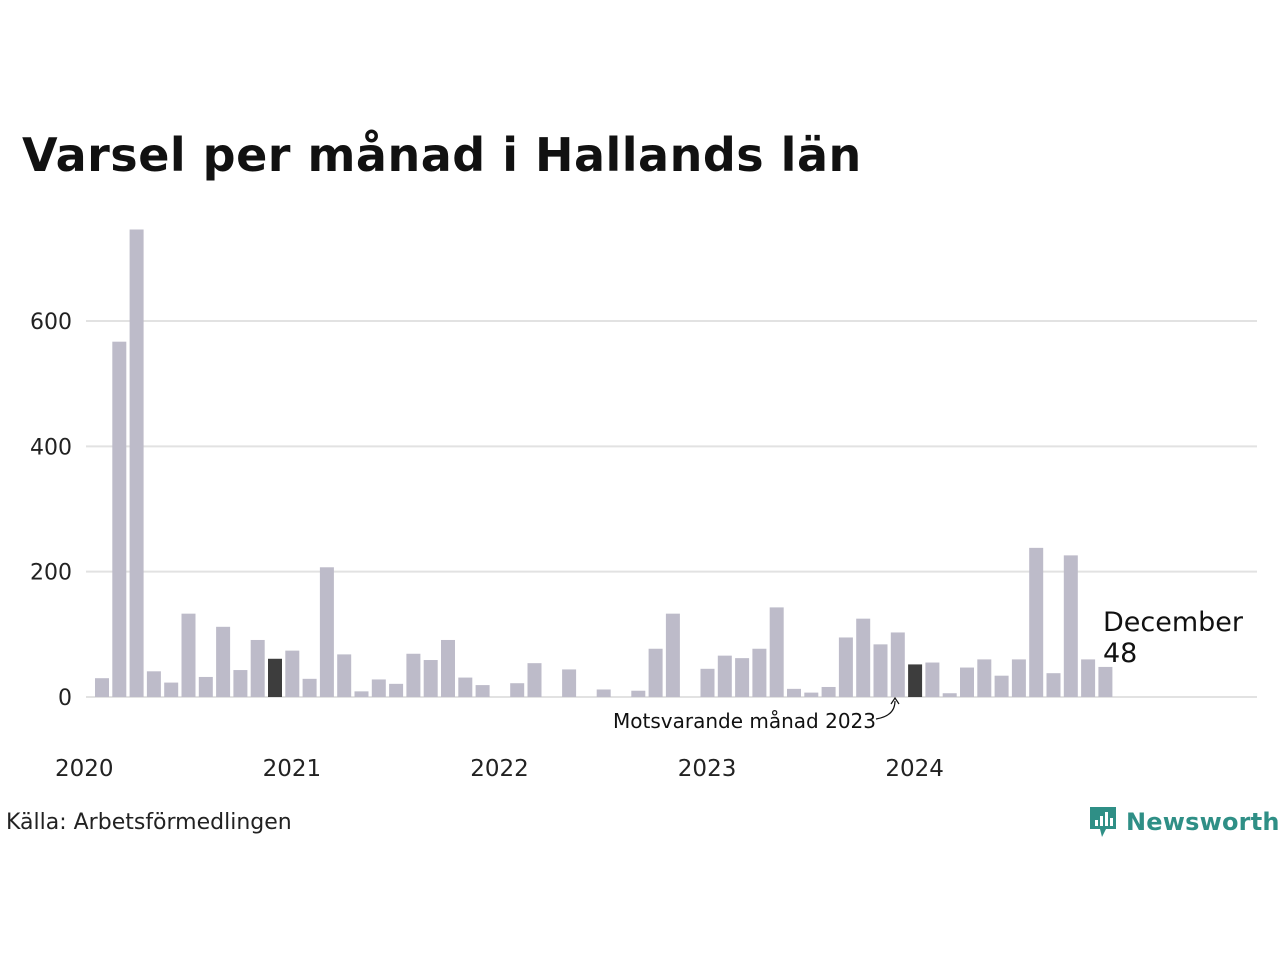 The width and height of the screenshot is (1280, 960). I want to click on x-tick-label: 2020, so click(84, 769).